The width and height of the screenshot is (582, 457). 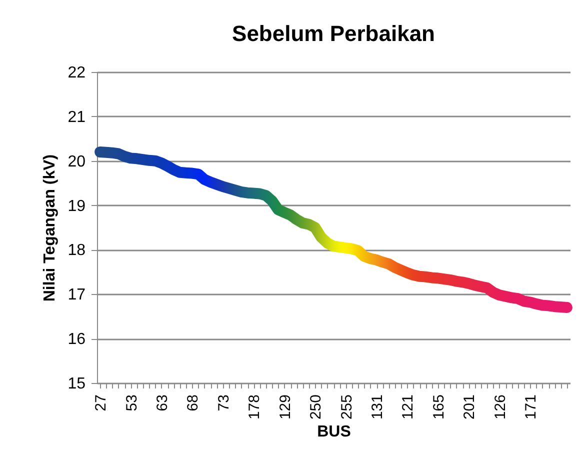 I want to click on x-tick-label: 250, so click(x=316, y=407).